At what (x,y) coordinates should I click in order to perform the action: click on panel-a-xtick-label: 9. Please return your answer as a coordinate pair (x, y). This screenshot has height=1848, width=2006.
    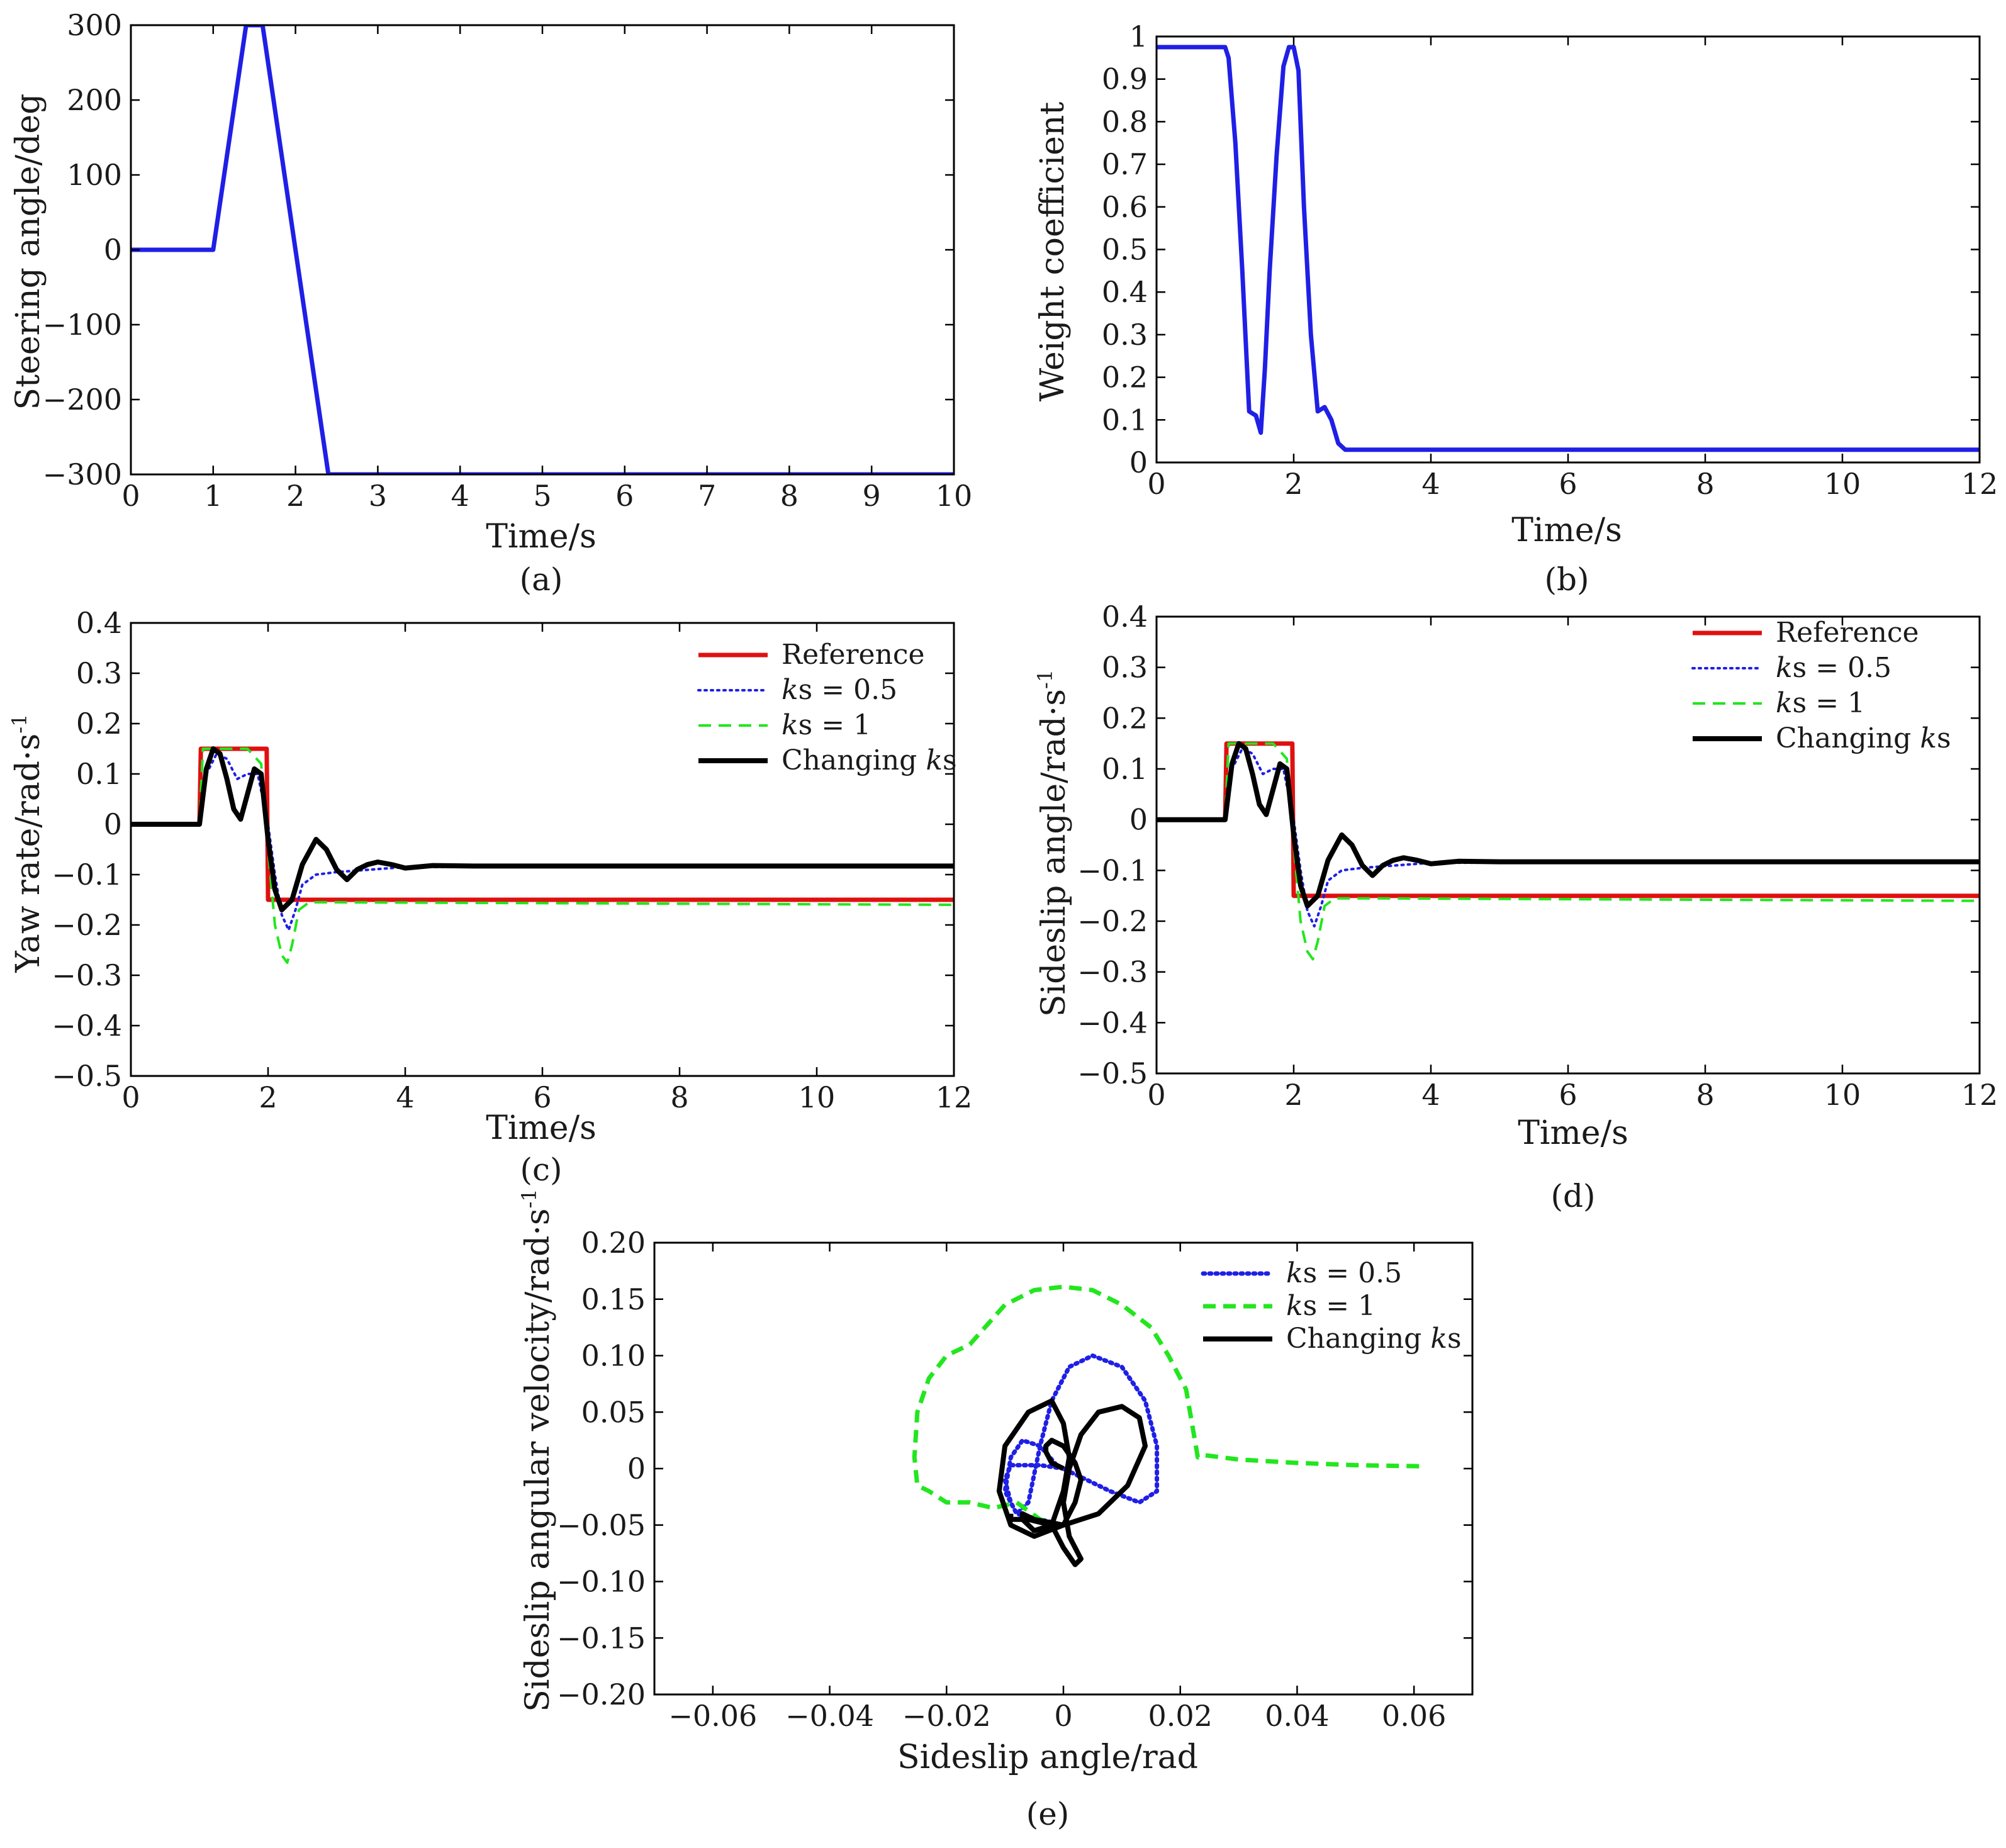
    Looking at the image, I should click on (872, 496).